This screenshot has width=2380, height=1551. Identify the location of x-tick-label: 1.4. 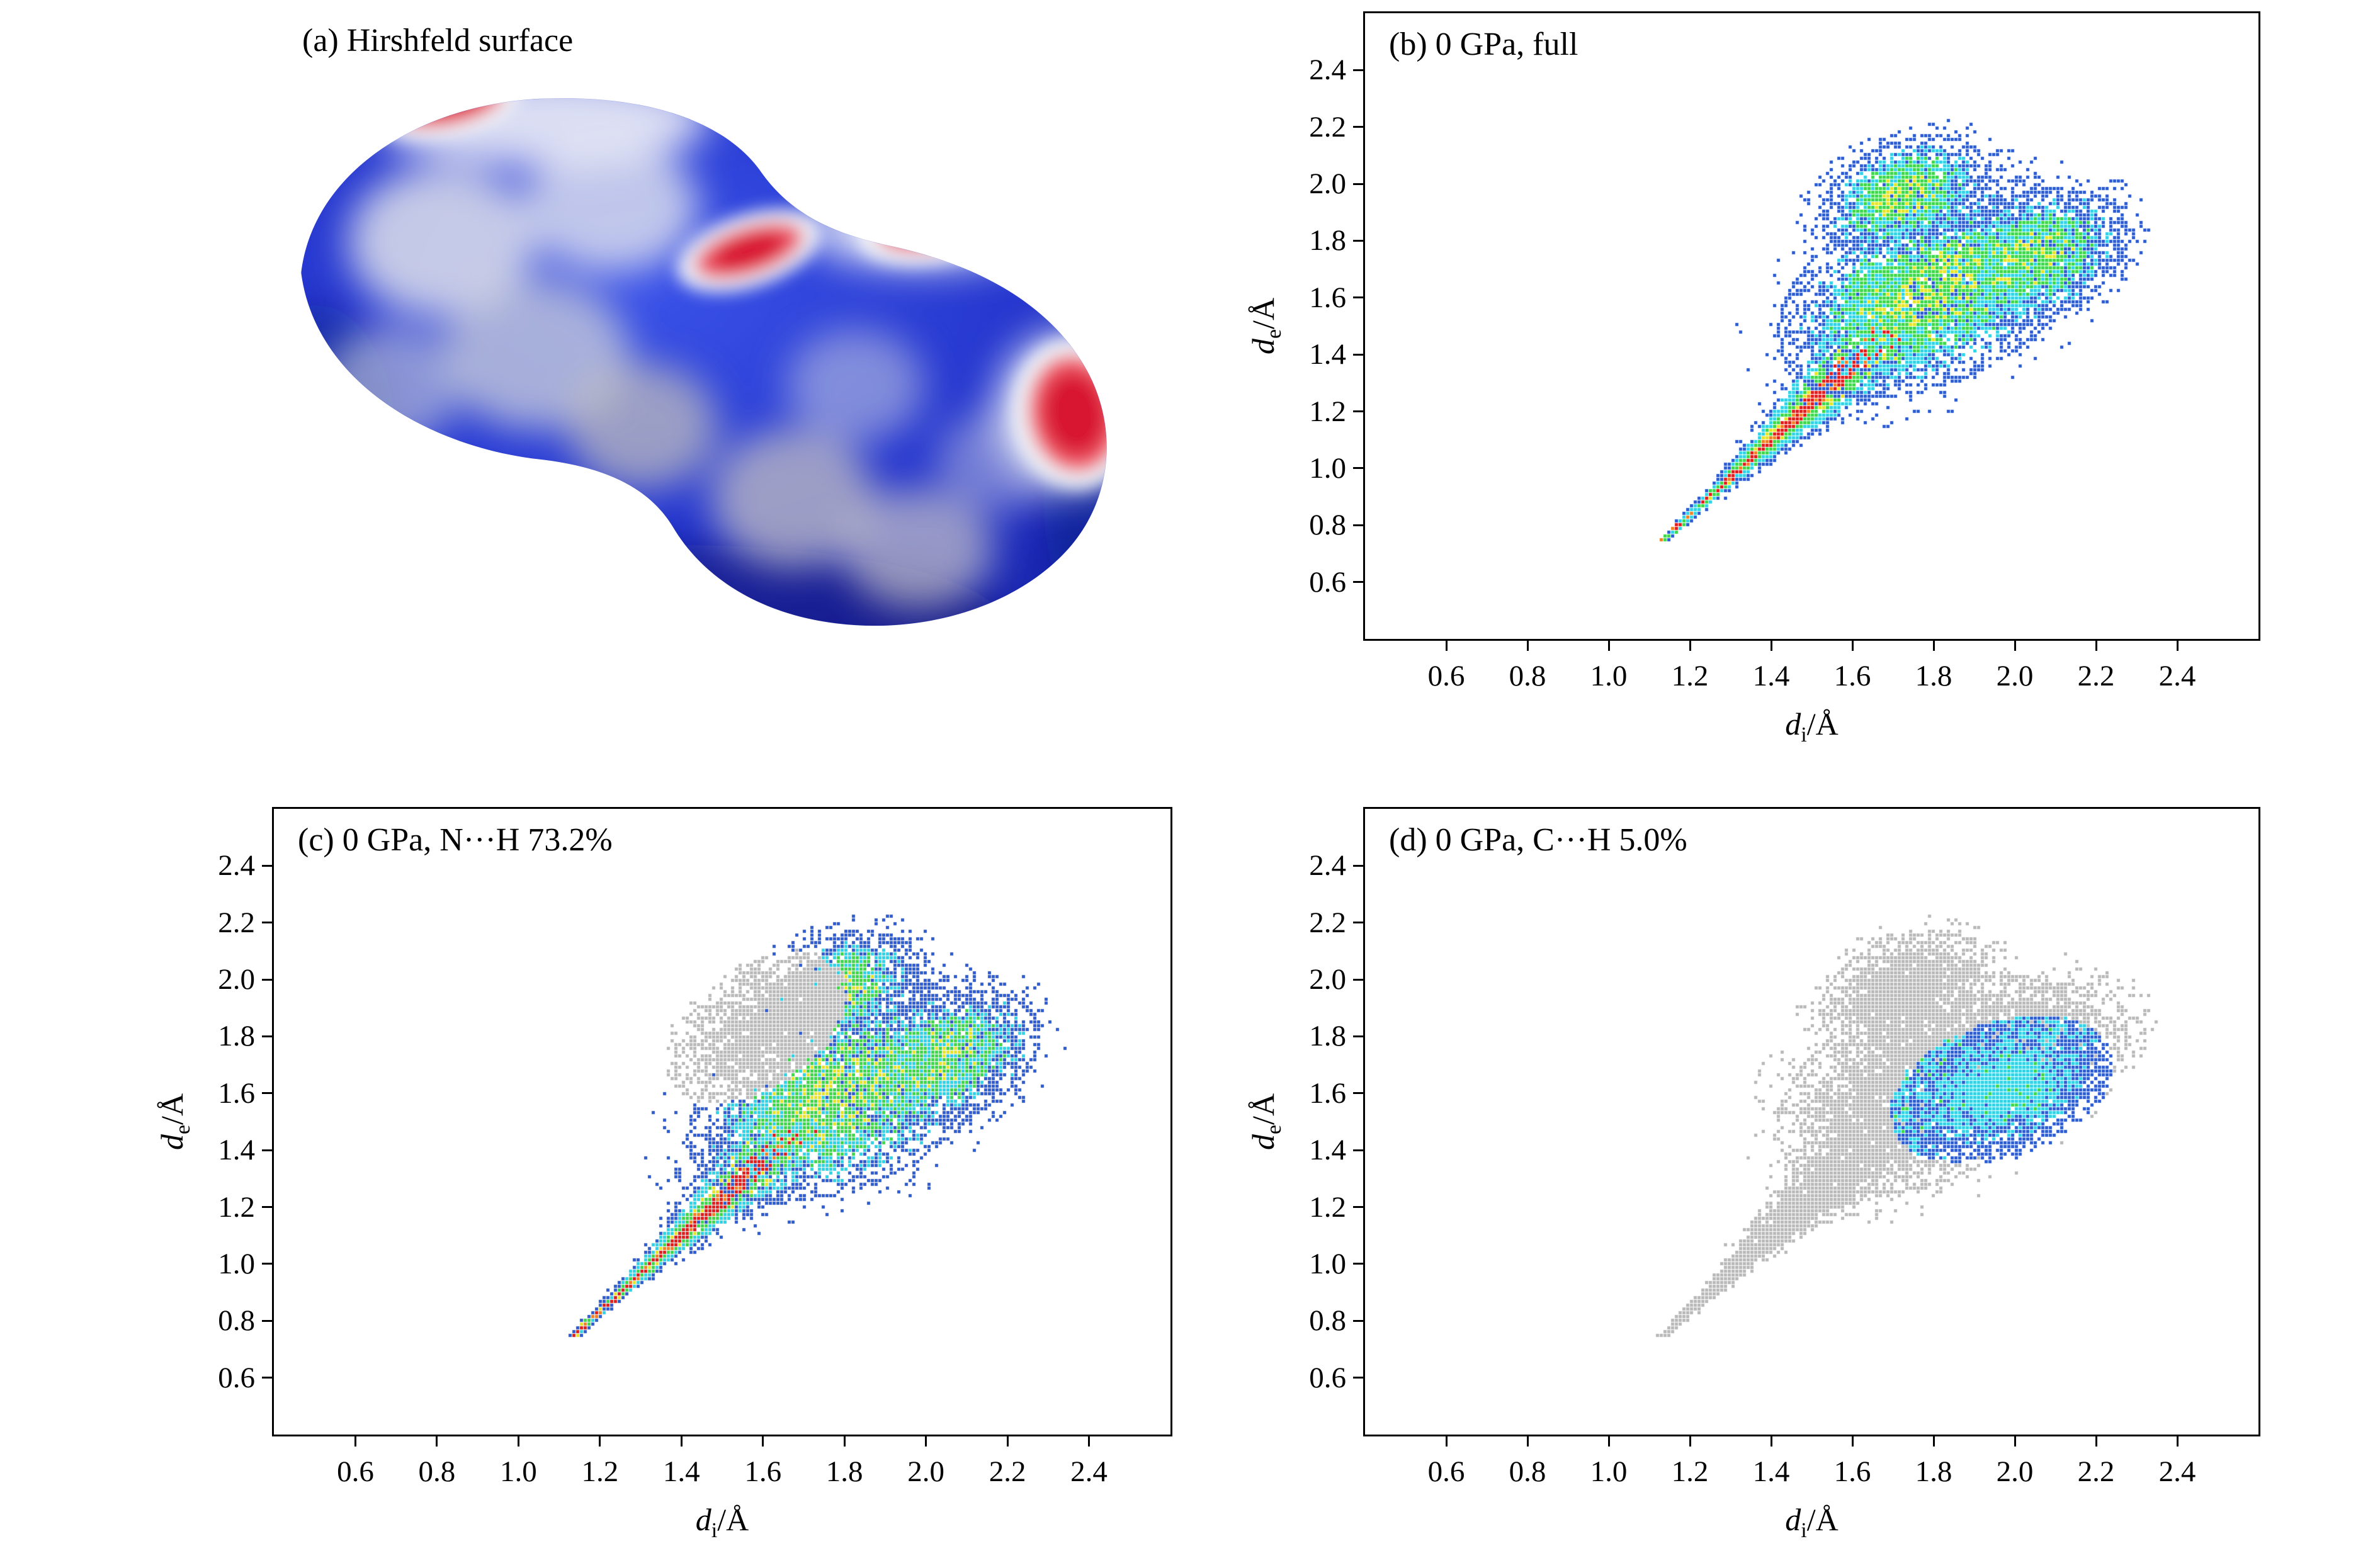
(1771, 676).